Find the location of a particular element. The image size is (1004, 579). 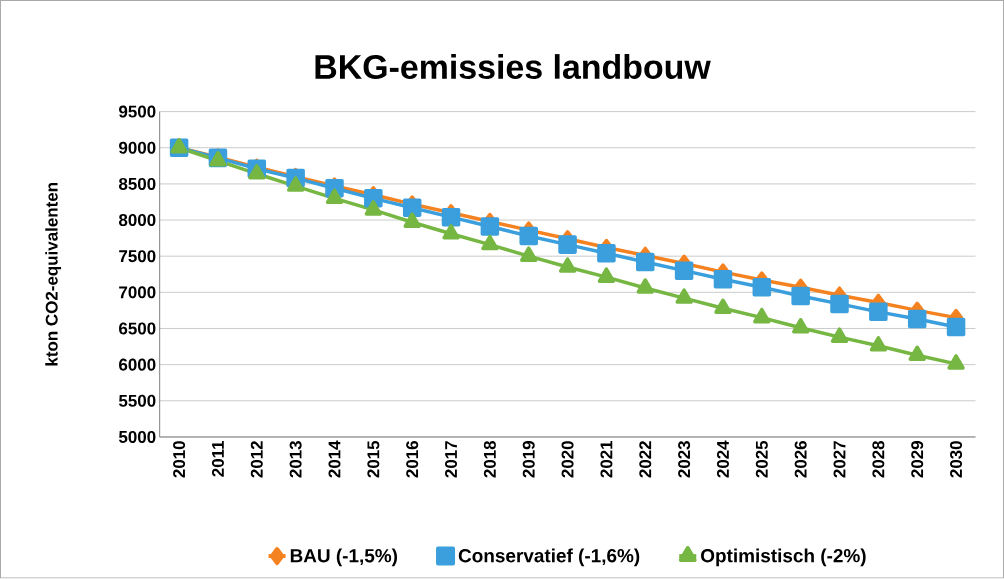

y-tick-label: 6000 is located at coordinates (137, 364).